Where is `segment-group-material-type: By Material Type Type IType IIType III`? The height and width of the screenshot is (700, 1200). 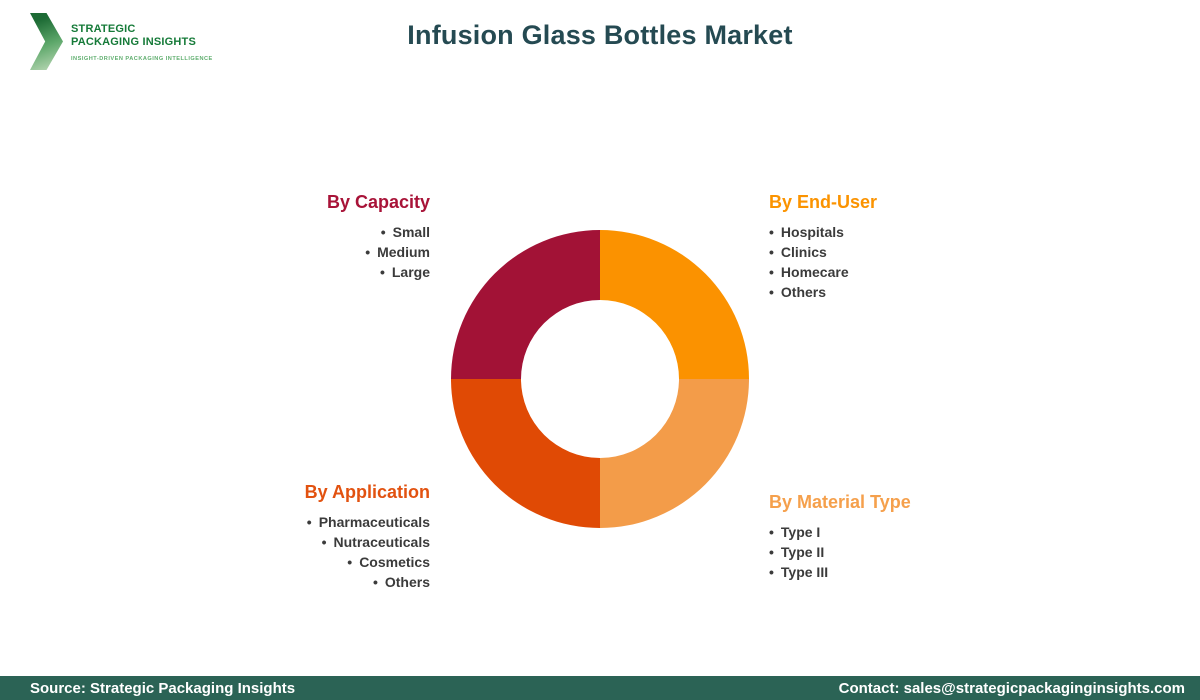
segment-group-material-type: By Material Type Type IType IIType III is located at coordinates (840, 537).